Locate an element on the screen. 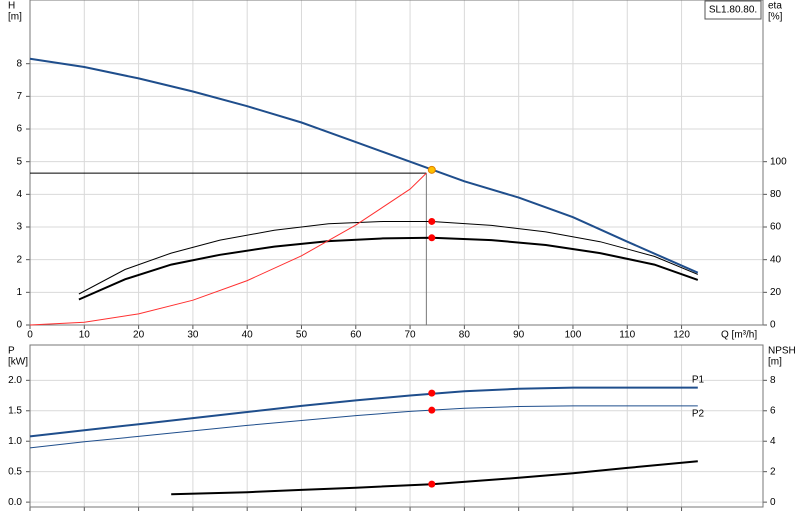  y-tick-label: 0 is located at coordinates (19, 325).